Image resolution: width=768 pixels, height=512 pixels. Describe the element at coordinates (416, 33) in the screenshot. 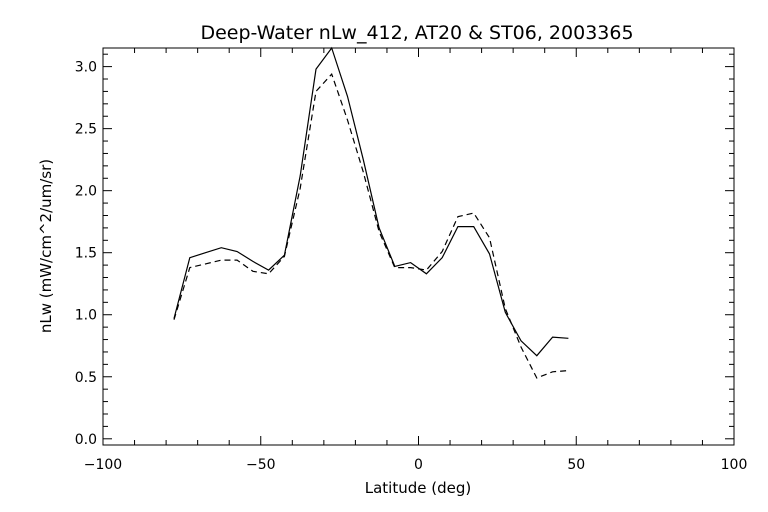

I see `chart-title: Deep-Water nLw_412, AT20 & ST06, 2003365` at that location.